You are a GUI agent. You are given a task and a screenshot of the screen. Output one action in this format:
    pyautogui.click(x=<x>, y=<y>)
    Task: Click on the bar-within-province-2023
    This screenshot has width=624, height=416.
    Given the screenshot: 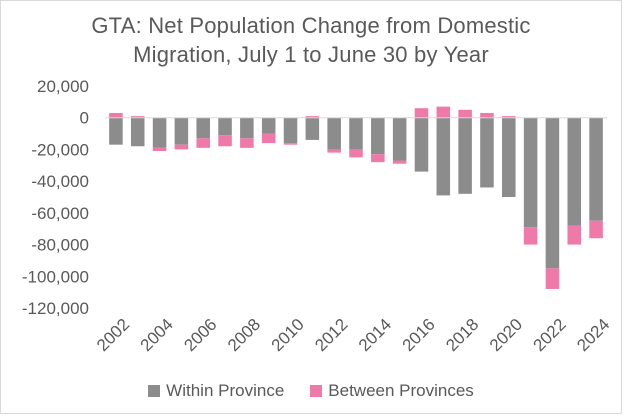 What is the action you would take?
    pyautogui.click(x=574, y=171)
    